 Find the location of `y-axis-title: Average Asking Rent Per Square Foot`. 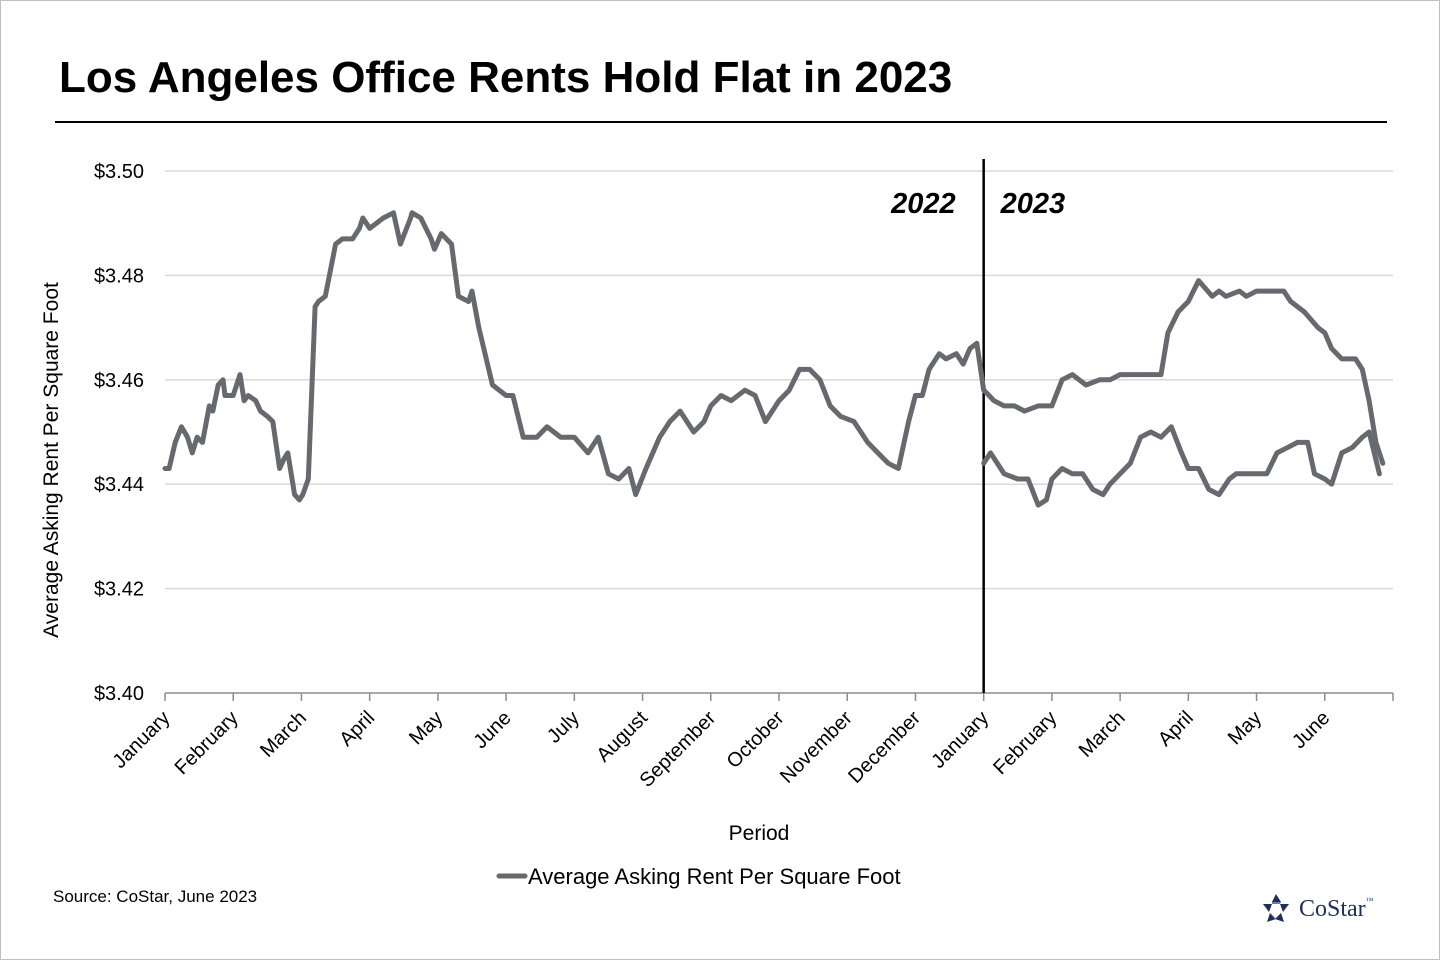

y-axis-title: Average Asking Rent Per Square Foot is located at coordinates (51, 460).